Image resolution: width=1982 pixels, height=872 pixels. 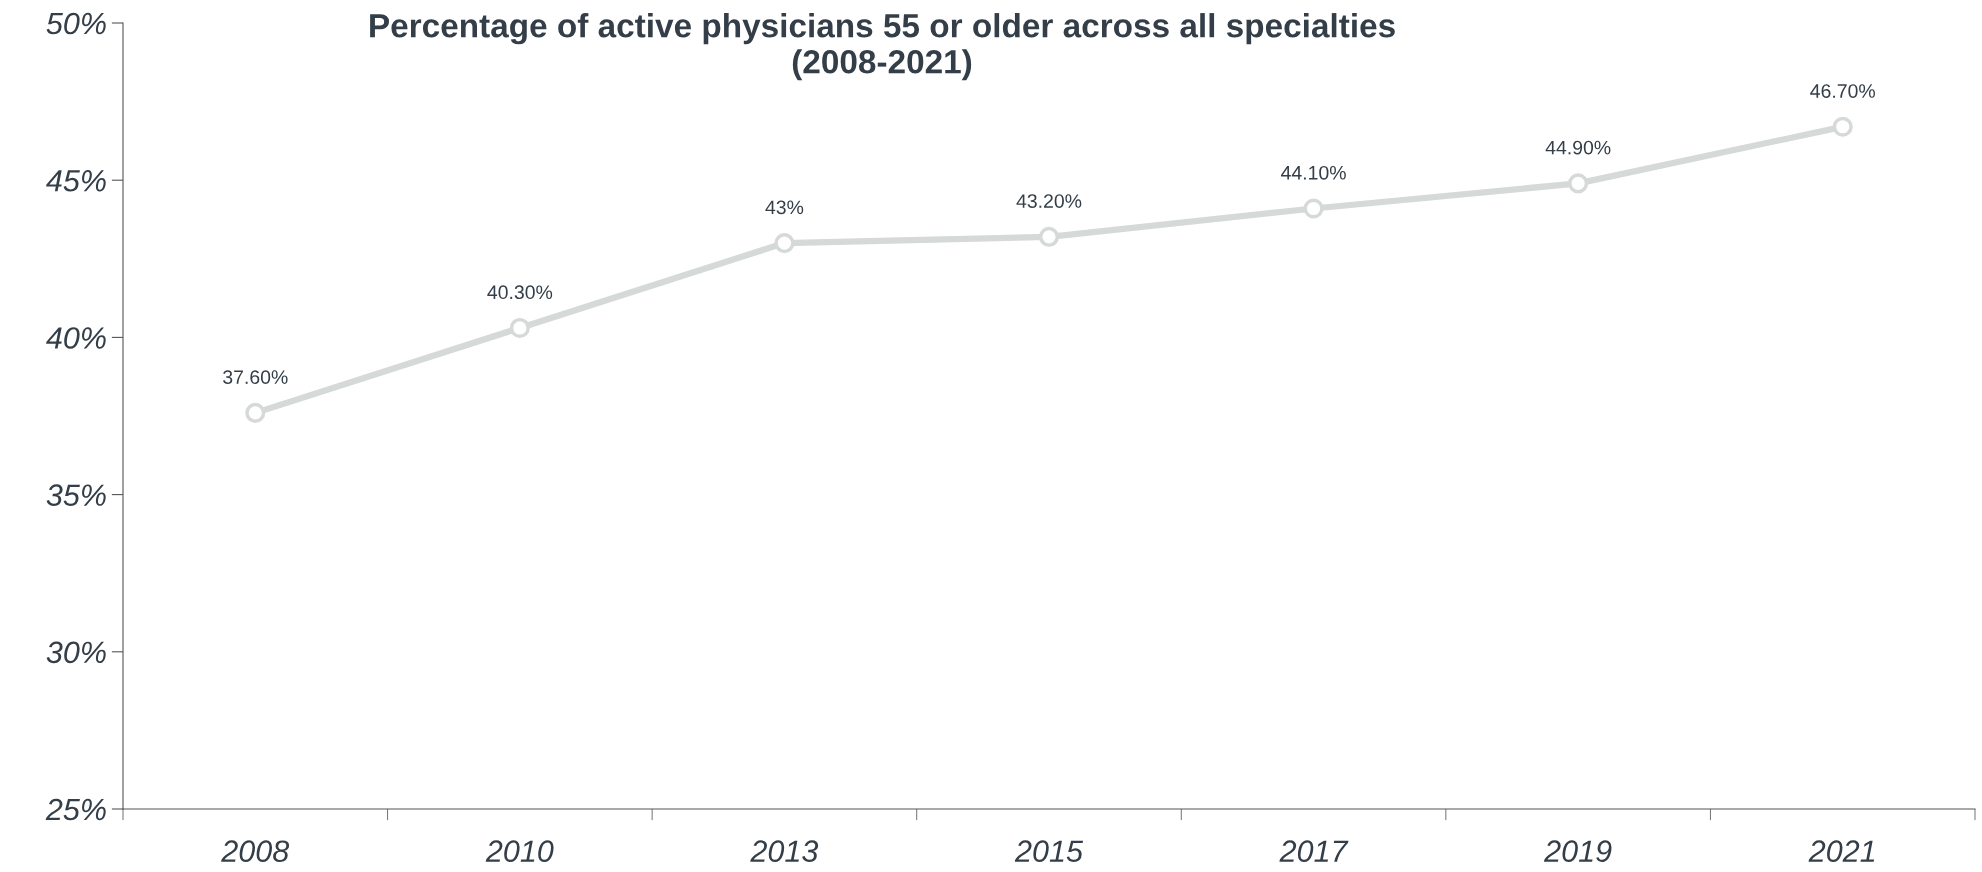 I want to click on y-tick-label: 50%, so click(x=76, y=23).